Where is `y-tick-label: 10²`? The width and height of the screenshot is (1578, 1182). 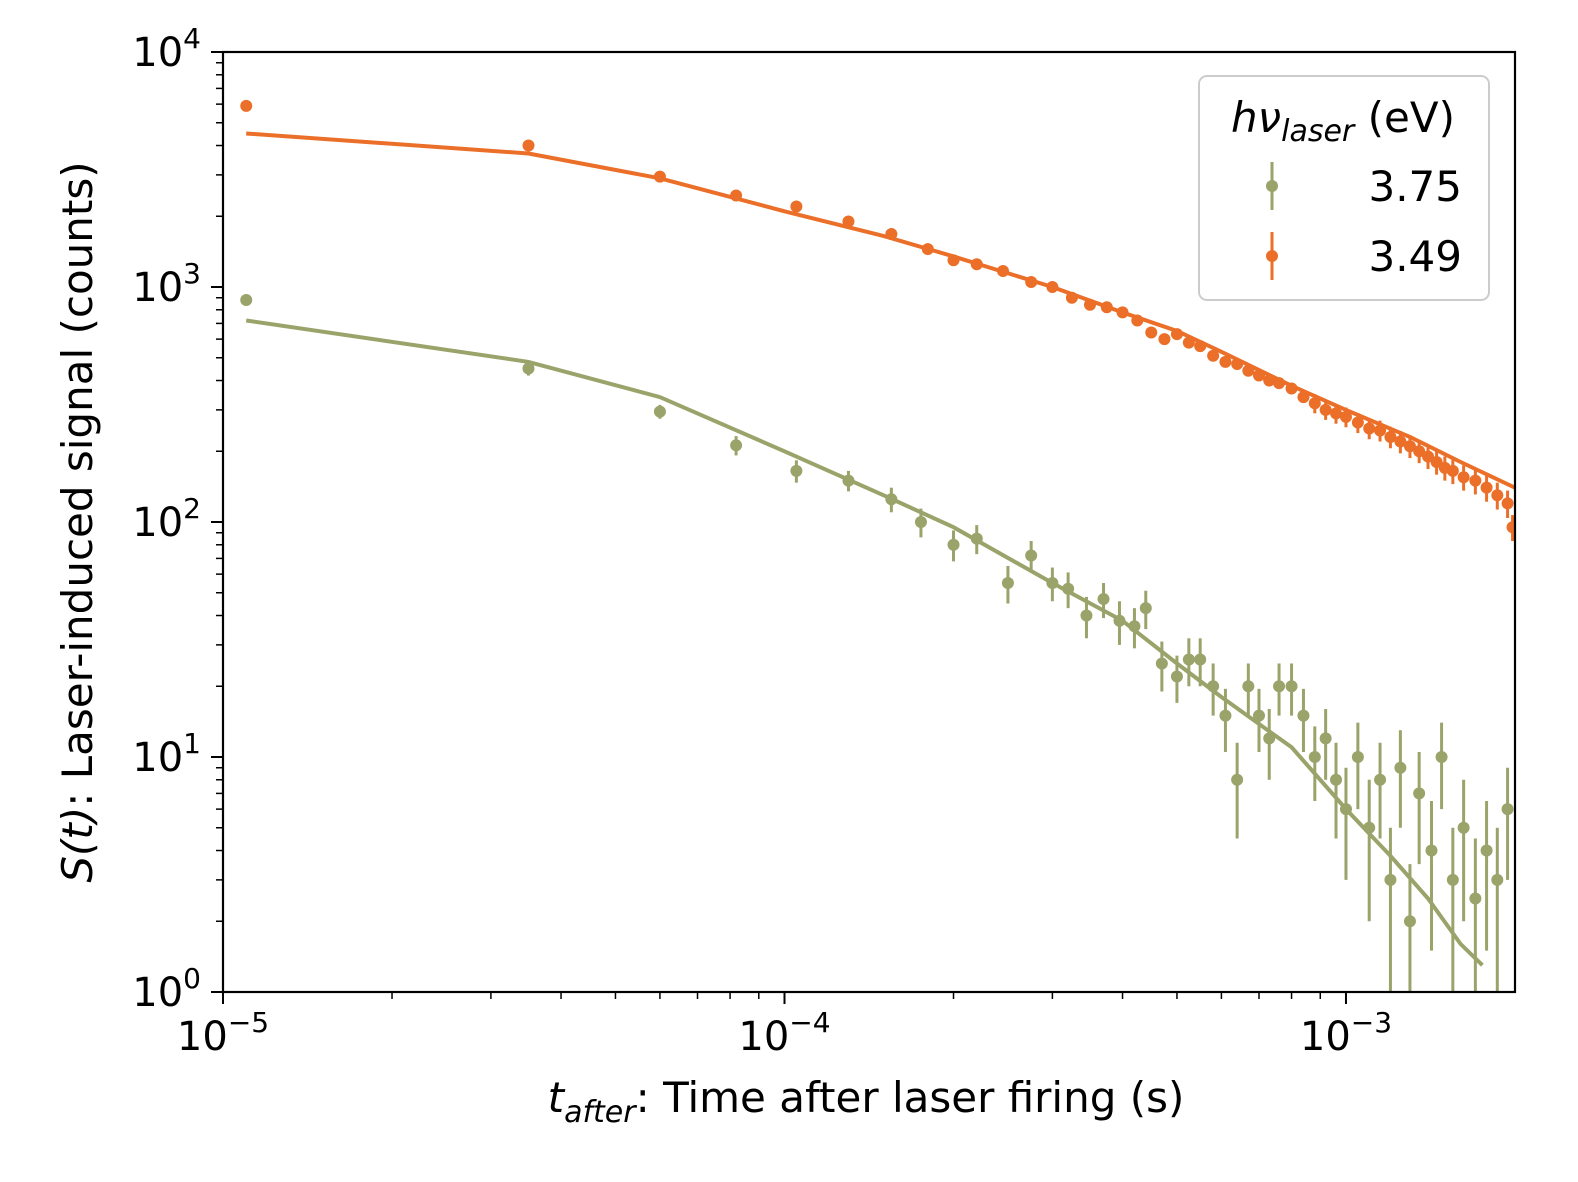 y-tick-label: 10² is located at coordinates (166, 519).